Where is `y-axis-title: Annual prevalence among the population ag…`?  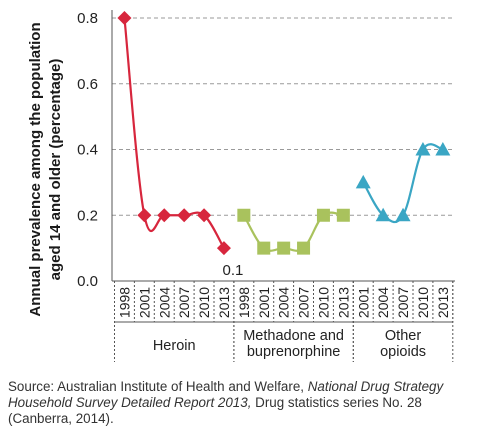
y-axis-title: Annual prevalence among the population ag… is located at coordinates (45, 169).